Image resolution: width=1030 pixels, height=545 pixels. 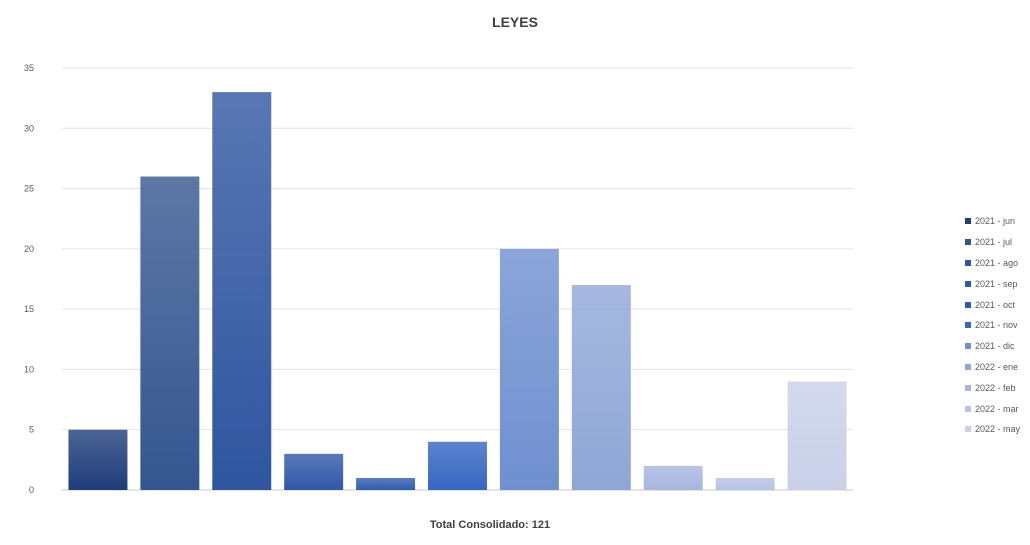 I want to click on legend-label: 2021 - ago, so click(x=997, y=262).